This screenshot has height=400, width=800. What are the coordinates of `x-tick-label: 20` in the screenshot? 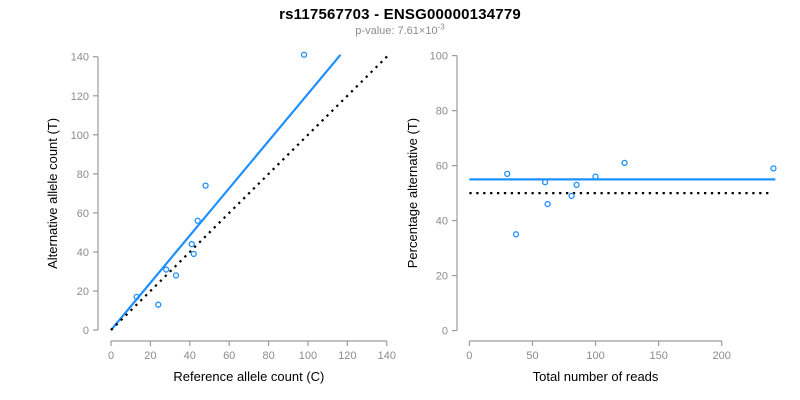 It's located at (150, 356).